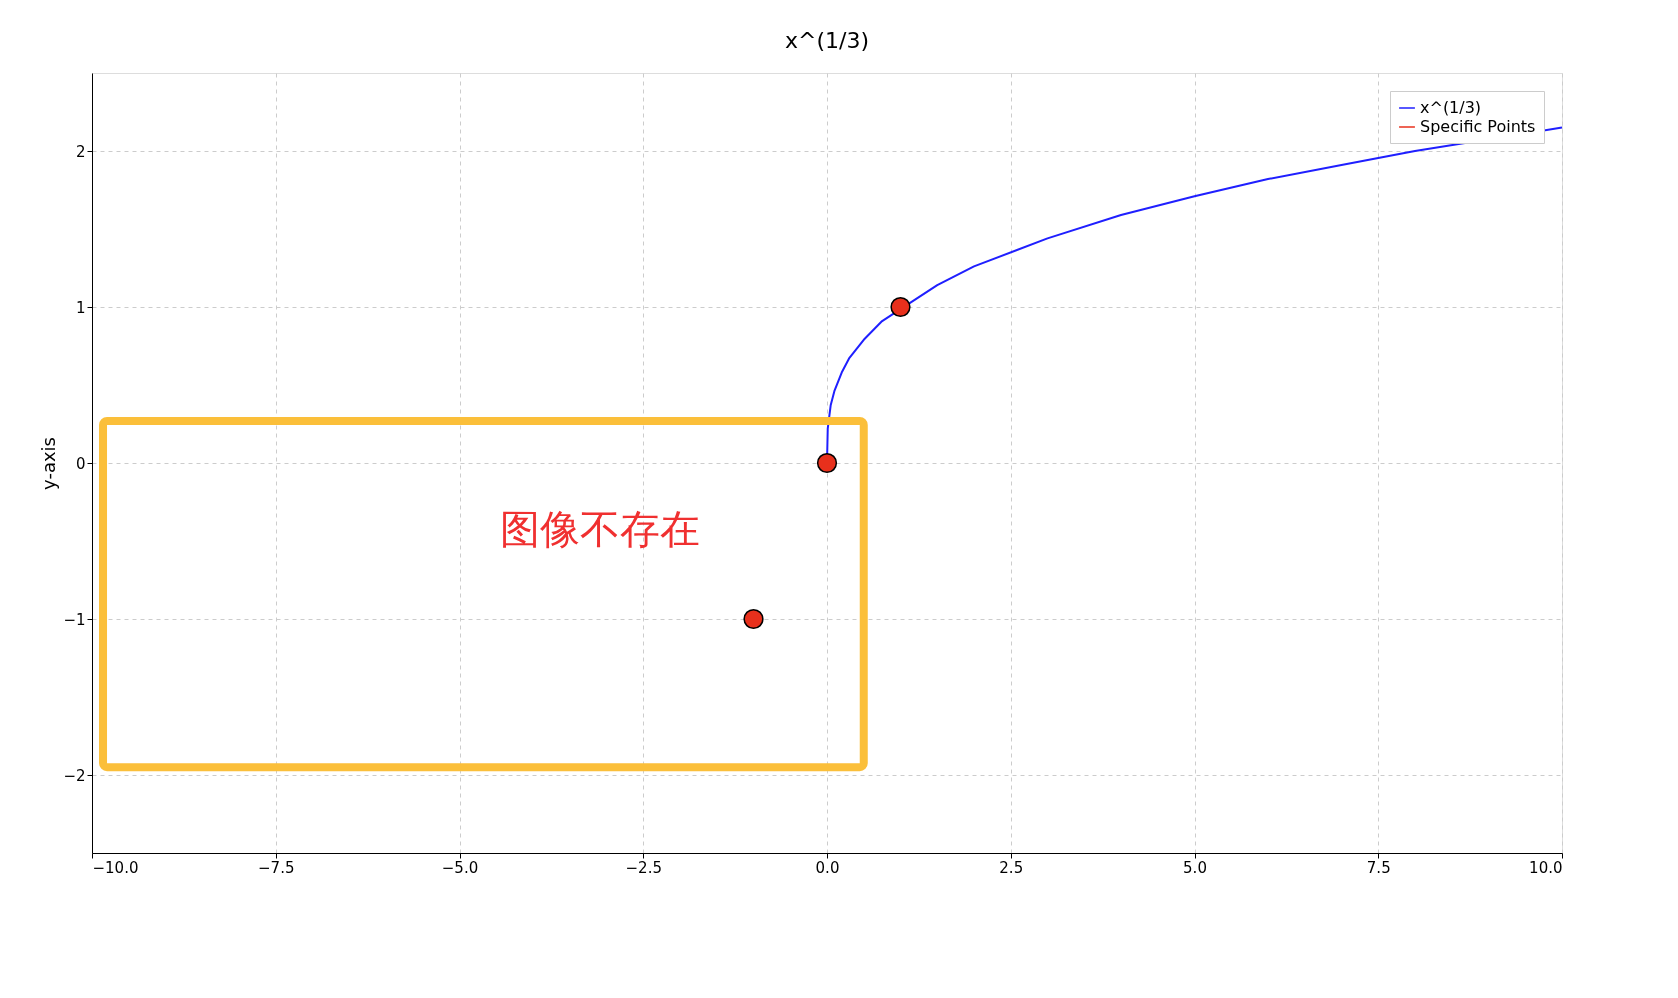  Describe the element at coordinates (74, 619) in the screenshot. I see `y-tick-label: −1` at that location.